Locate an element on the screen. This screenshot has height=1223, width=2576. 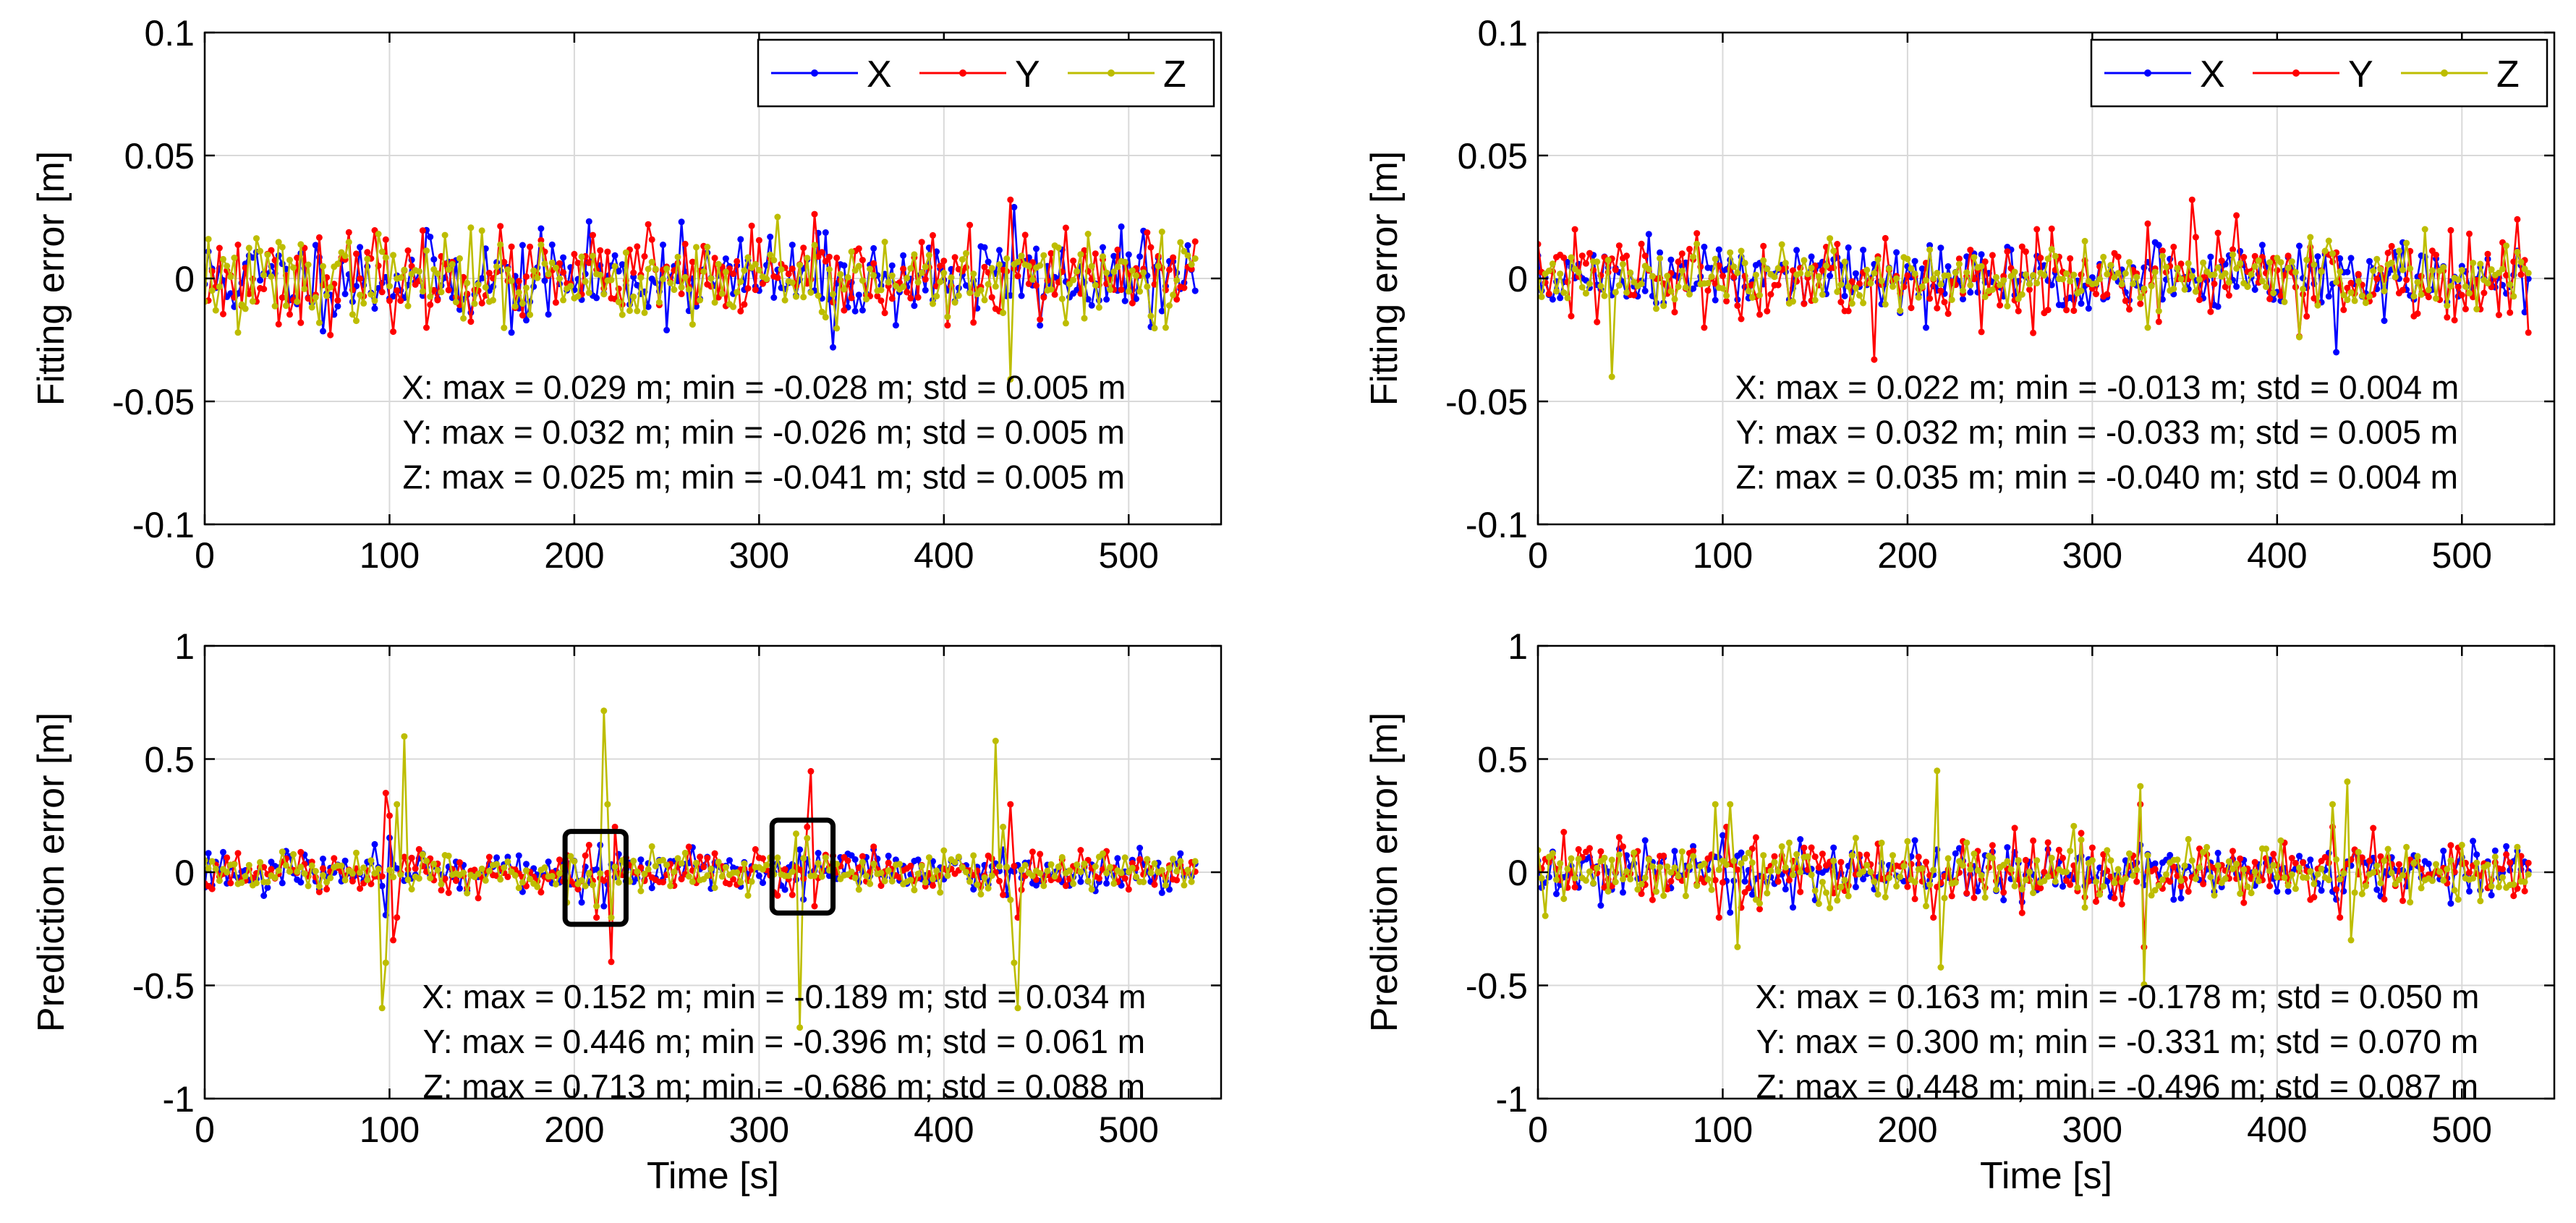
pred-left-xtick-label-1: 100 is located at coordinates (390, 1129).